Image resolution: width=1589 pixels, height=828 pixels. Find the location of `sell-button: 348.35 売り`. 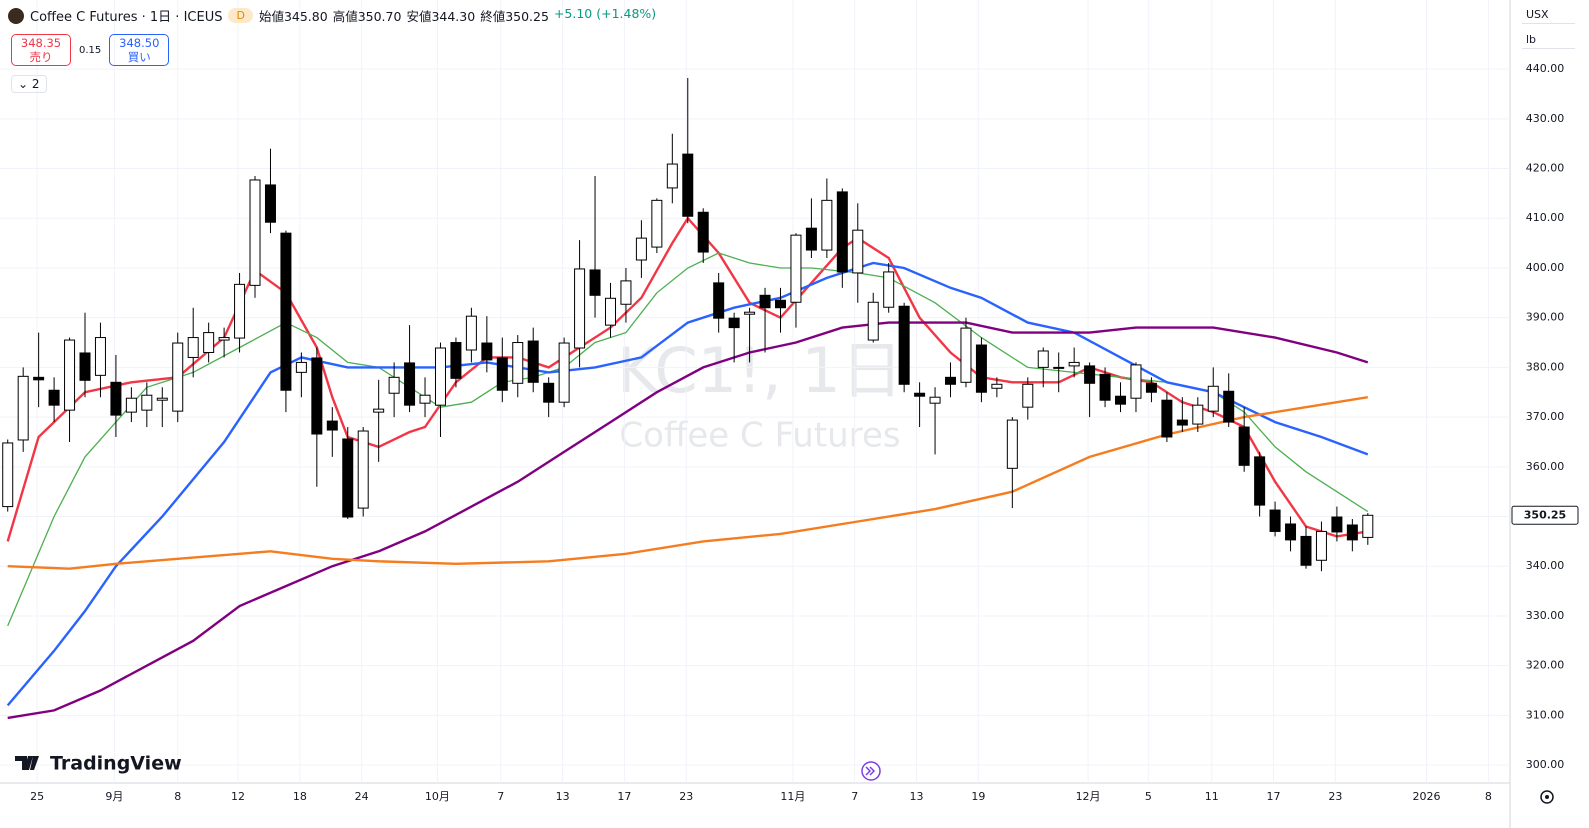

sell-button: 348.35 売り is located at coordinates (41, 50).